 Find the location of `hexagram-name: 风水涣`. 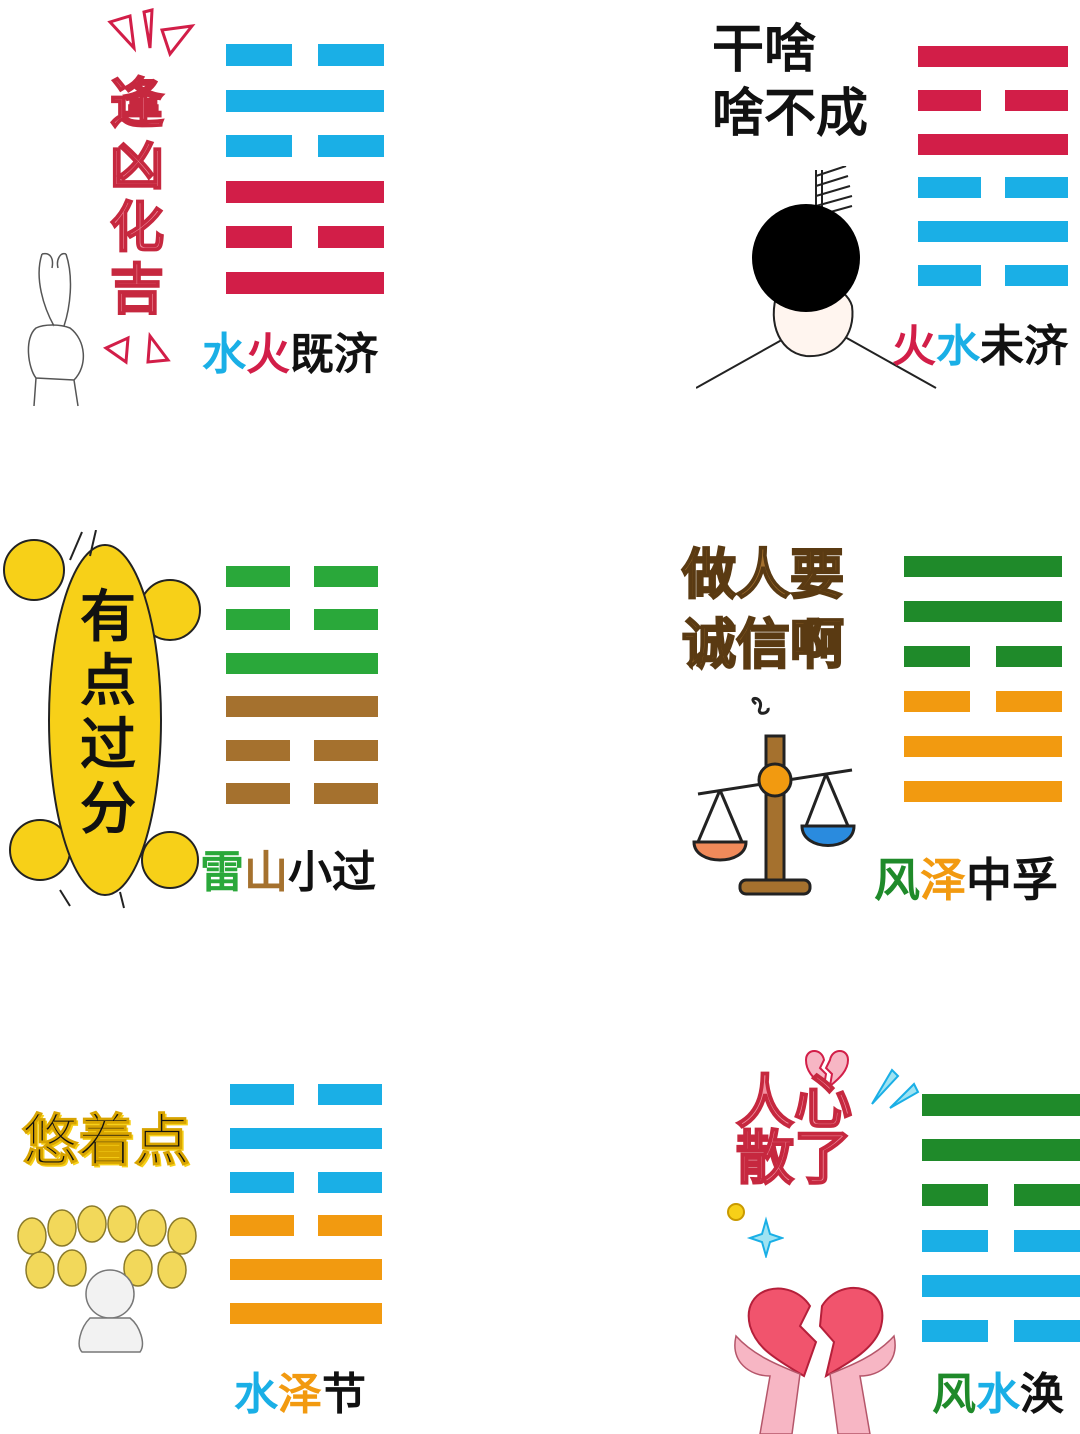

hexagram-name: 风水涣 is located at coordinates (998, 1390).